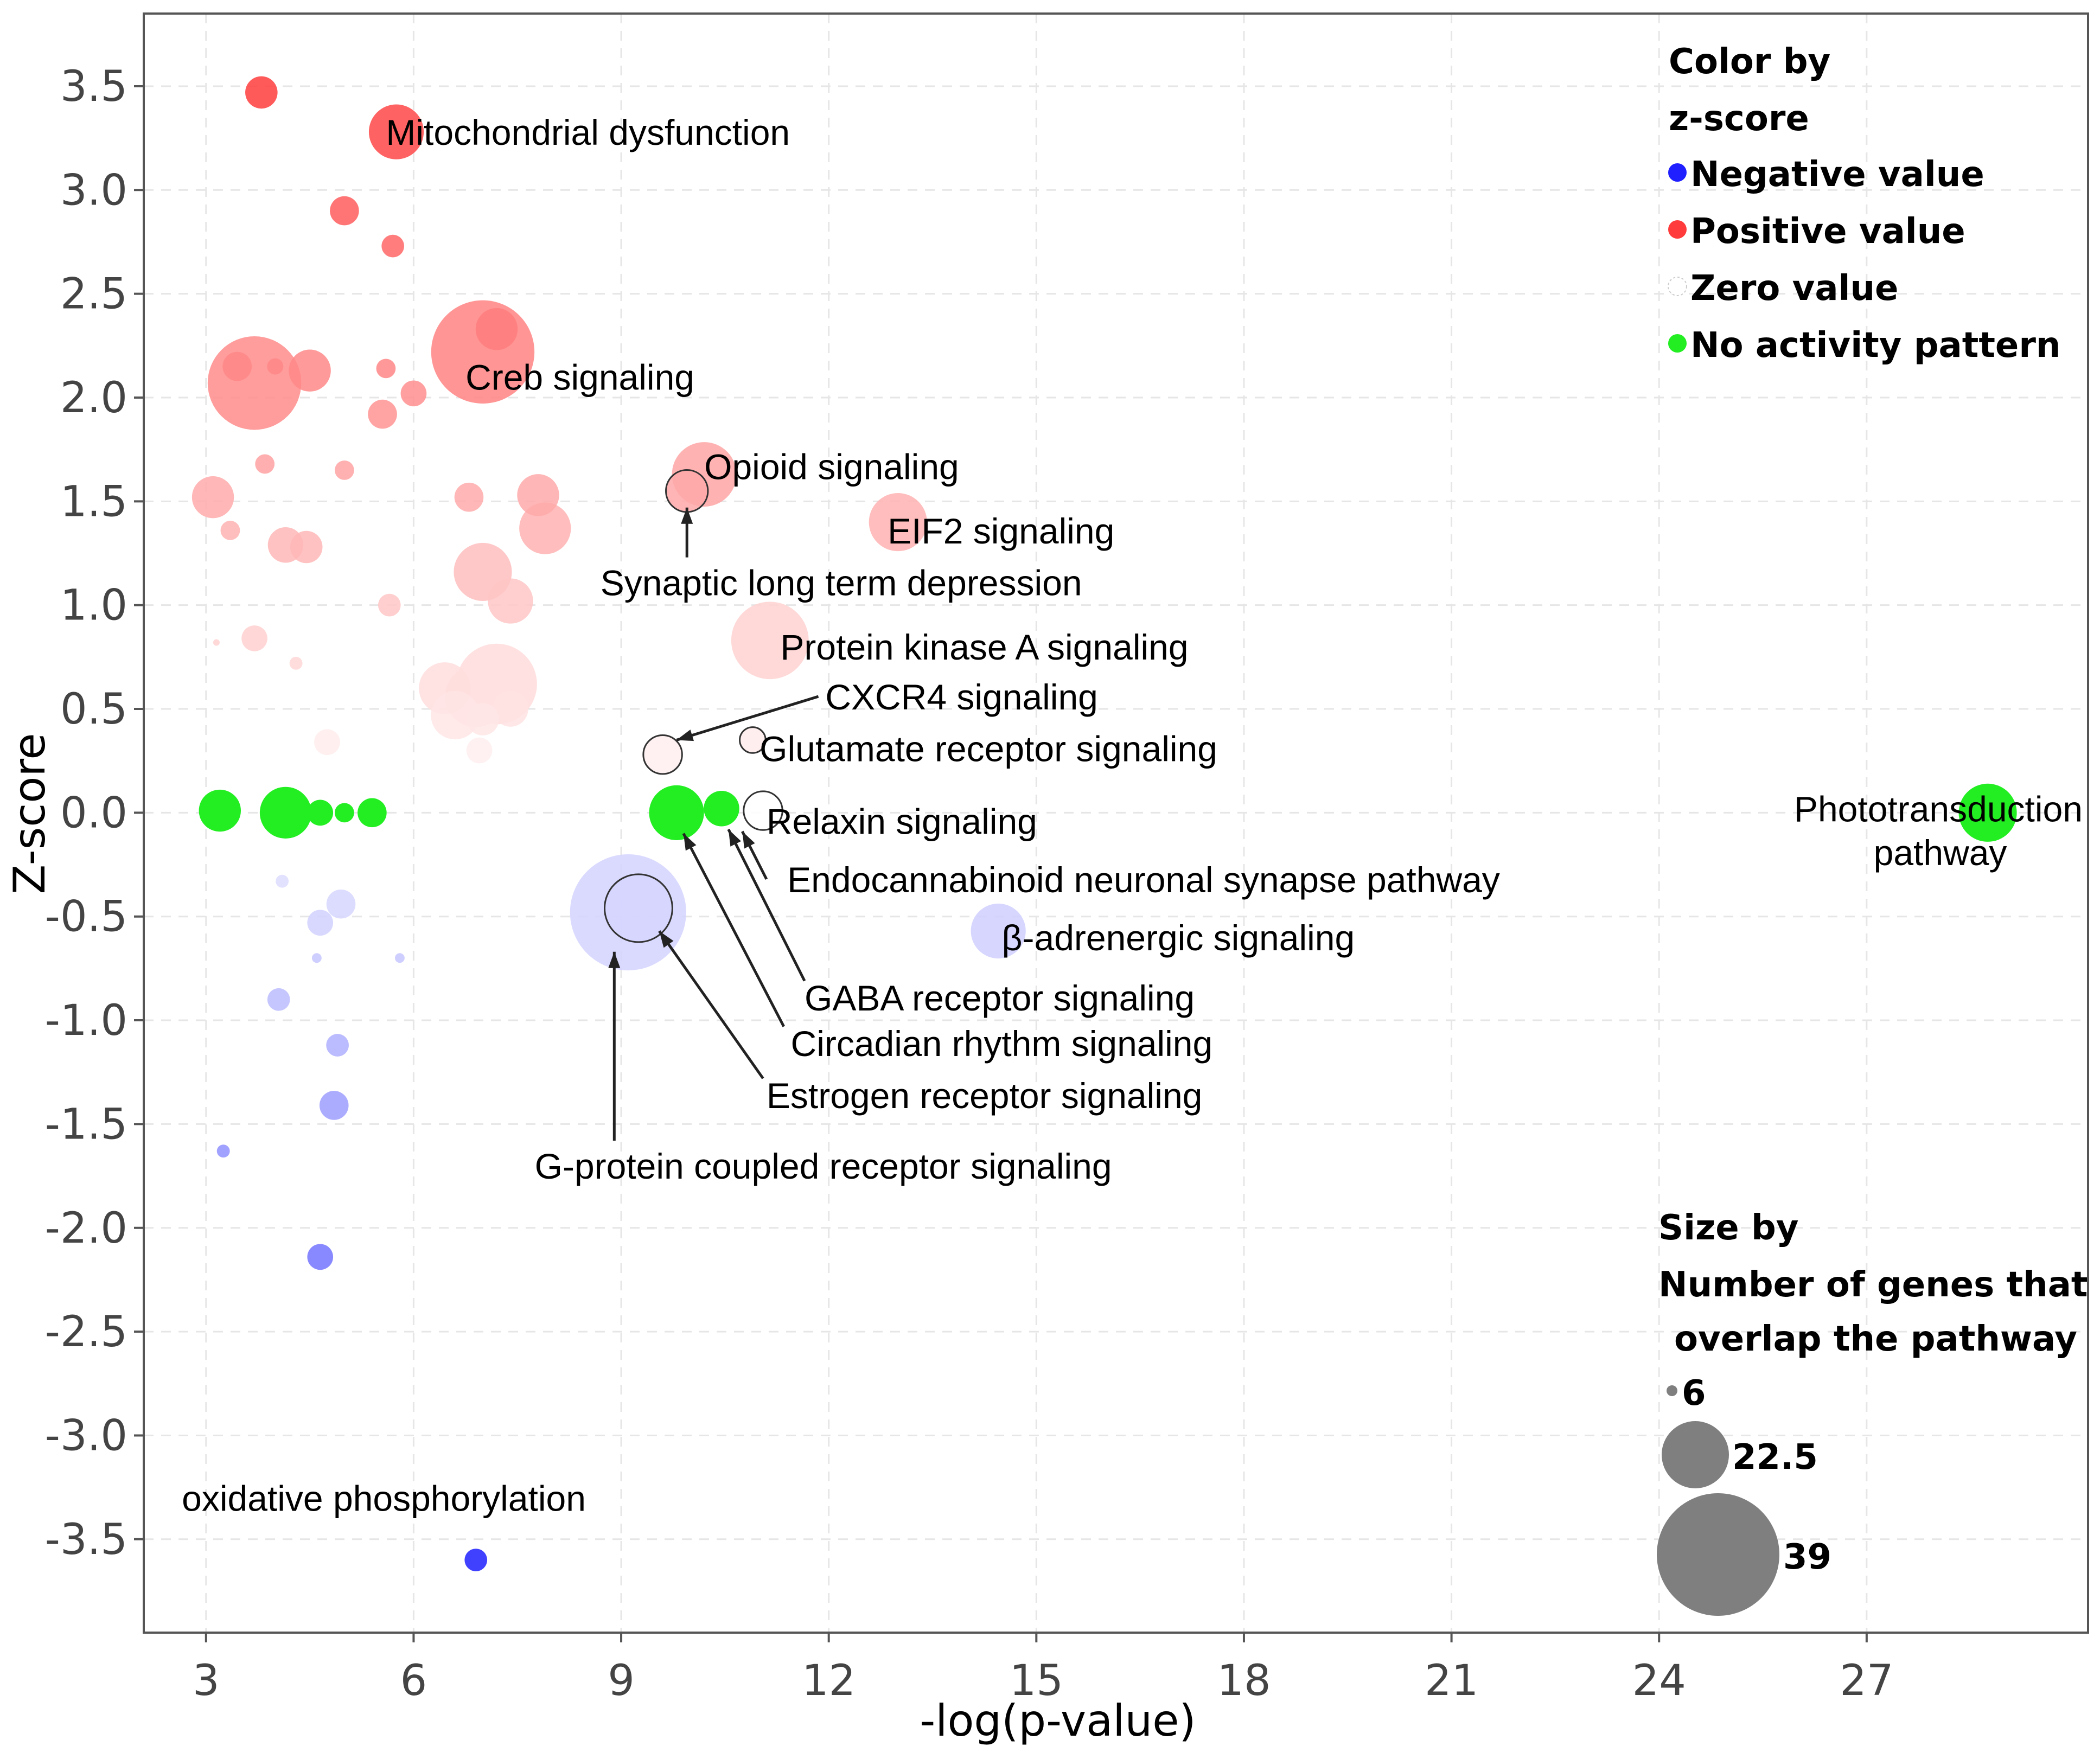 The width and height of the screenshot is (2100, 1759). Describe the element at coordinates (206, 1680) in the screenshot. I see `x-tick-label-0: 3` at that location.